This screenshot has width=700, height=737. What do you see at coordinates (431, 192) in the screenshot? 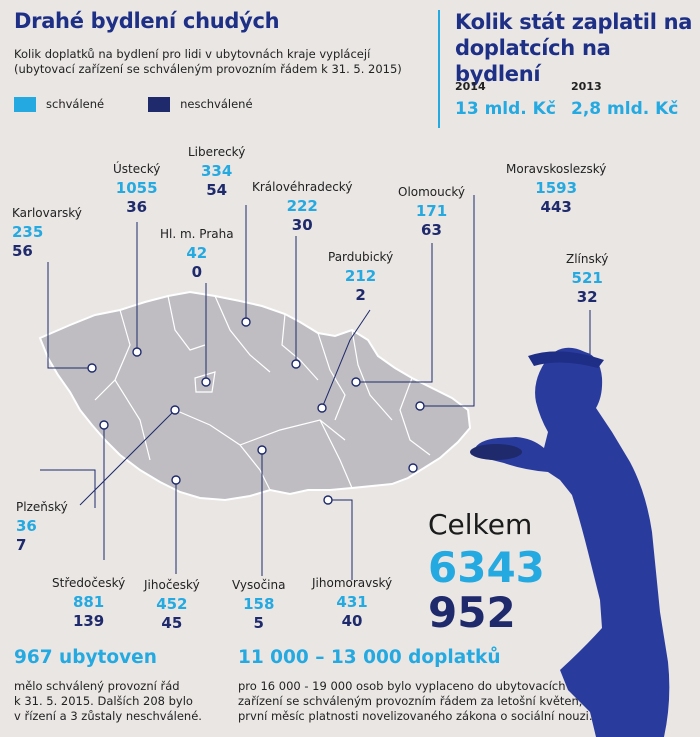
I see `region-name: Olomoucký` at bounding box center [431, 192].